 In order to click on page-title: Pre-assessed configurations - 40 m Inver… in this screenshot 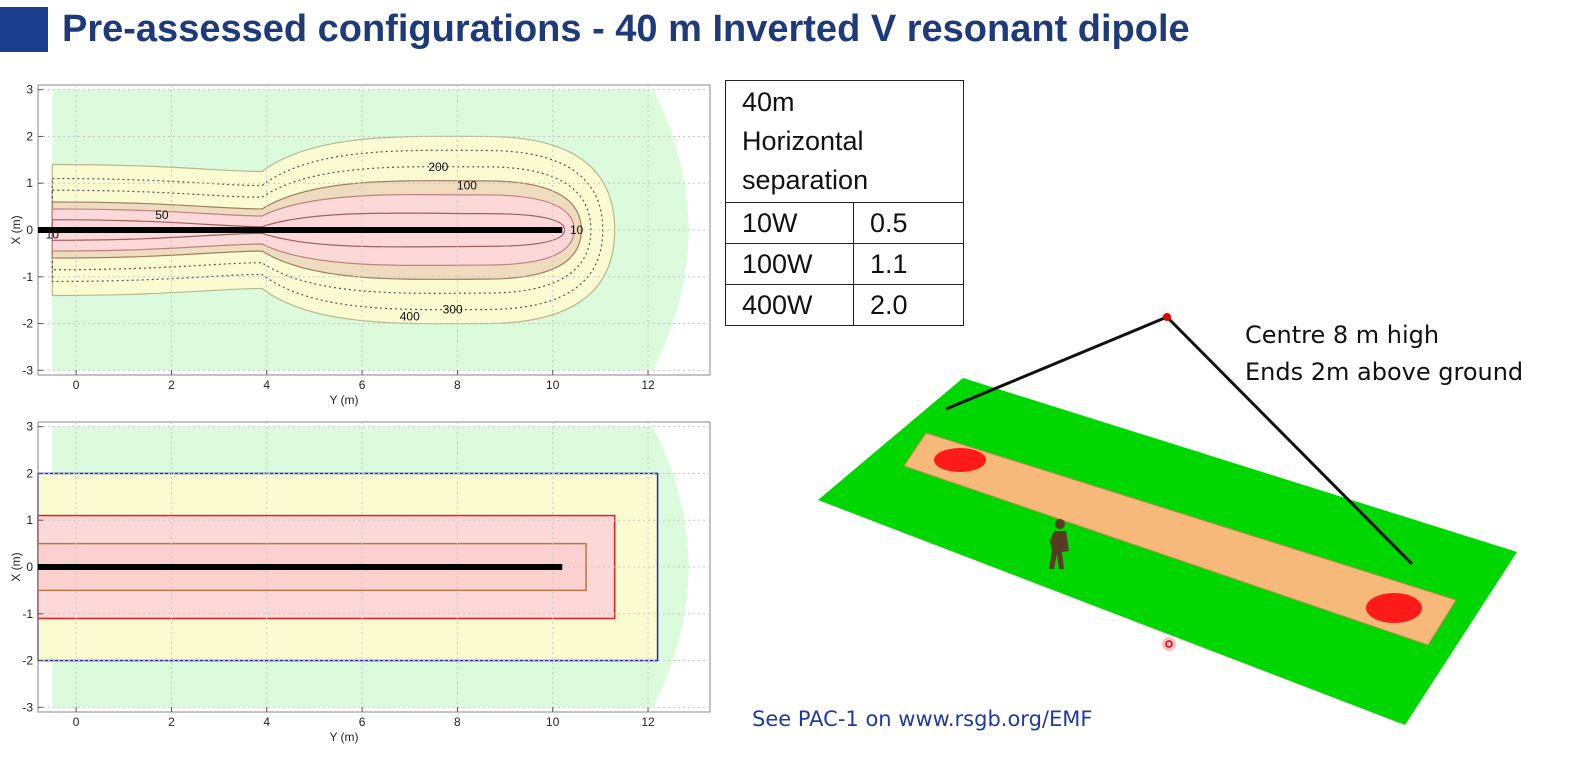, I will do `click(626, 29)`.